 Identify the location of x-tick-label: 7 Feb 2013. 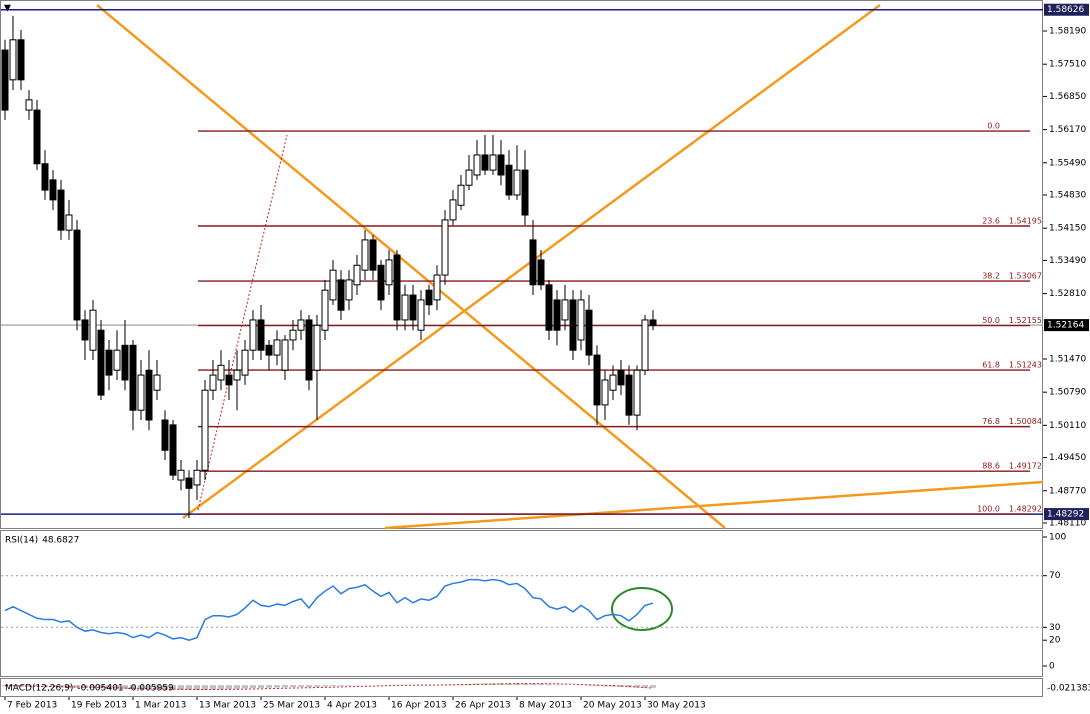
(32, 706).